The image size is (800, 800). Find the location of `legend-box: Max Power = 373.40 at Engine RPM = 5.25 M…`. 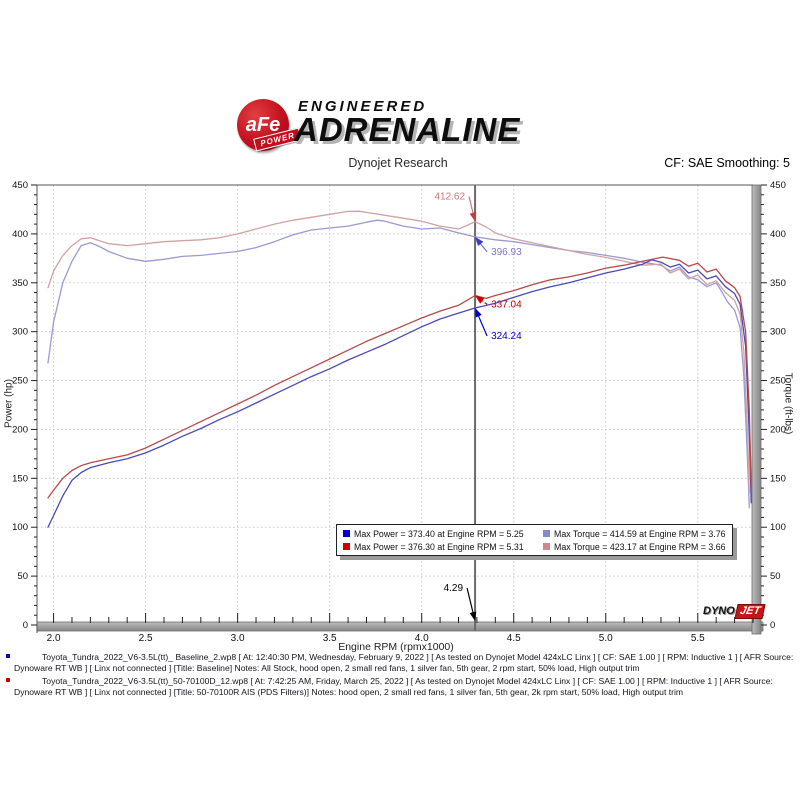

legend-box: Max Power = 373.40 at Engine RPM = 5.25 M… is located at coordinates (534, 540).